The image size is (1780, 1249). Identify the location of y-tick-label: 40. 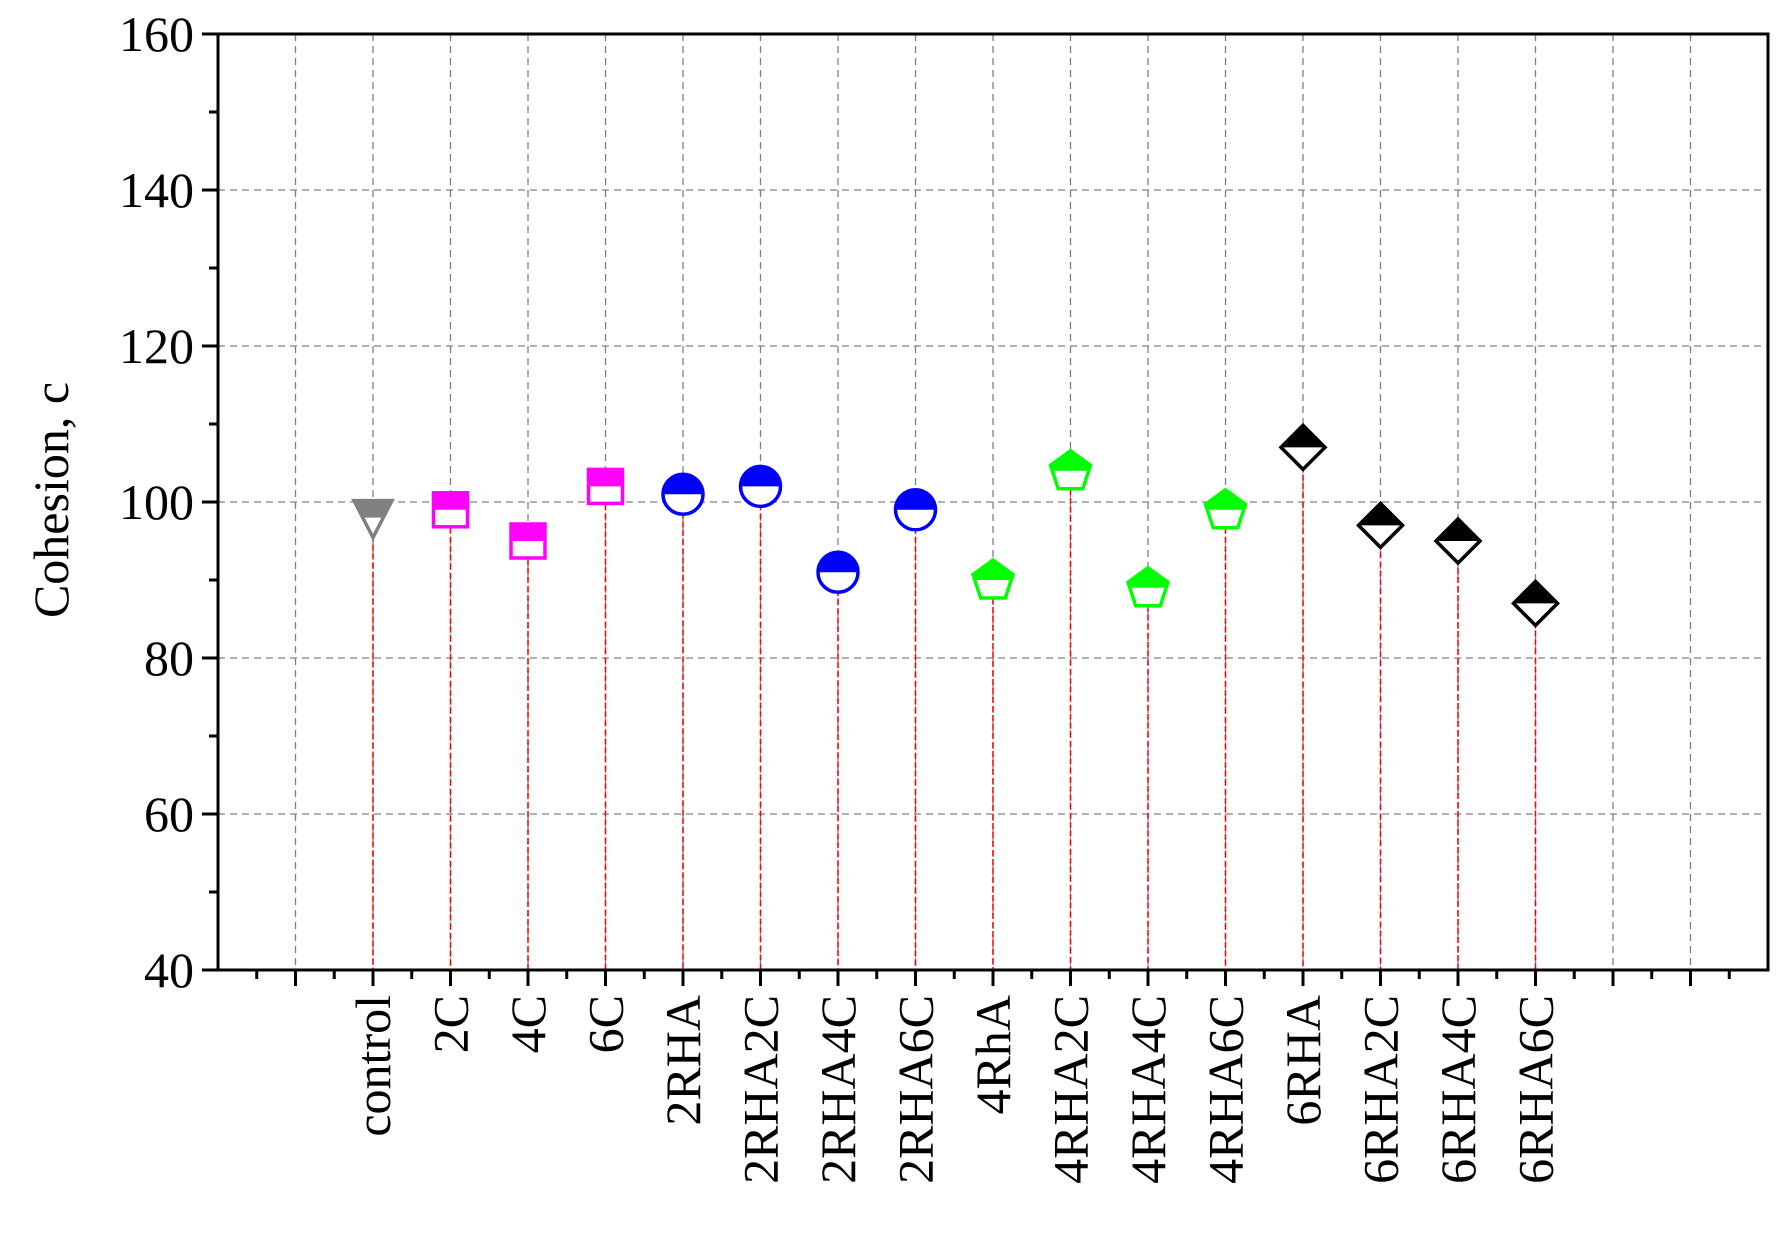
(169, 970).